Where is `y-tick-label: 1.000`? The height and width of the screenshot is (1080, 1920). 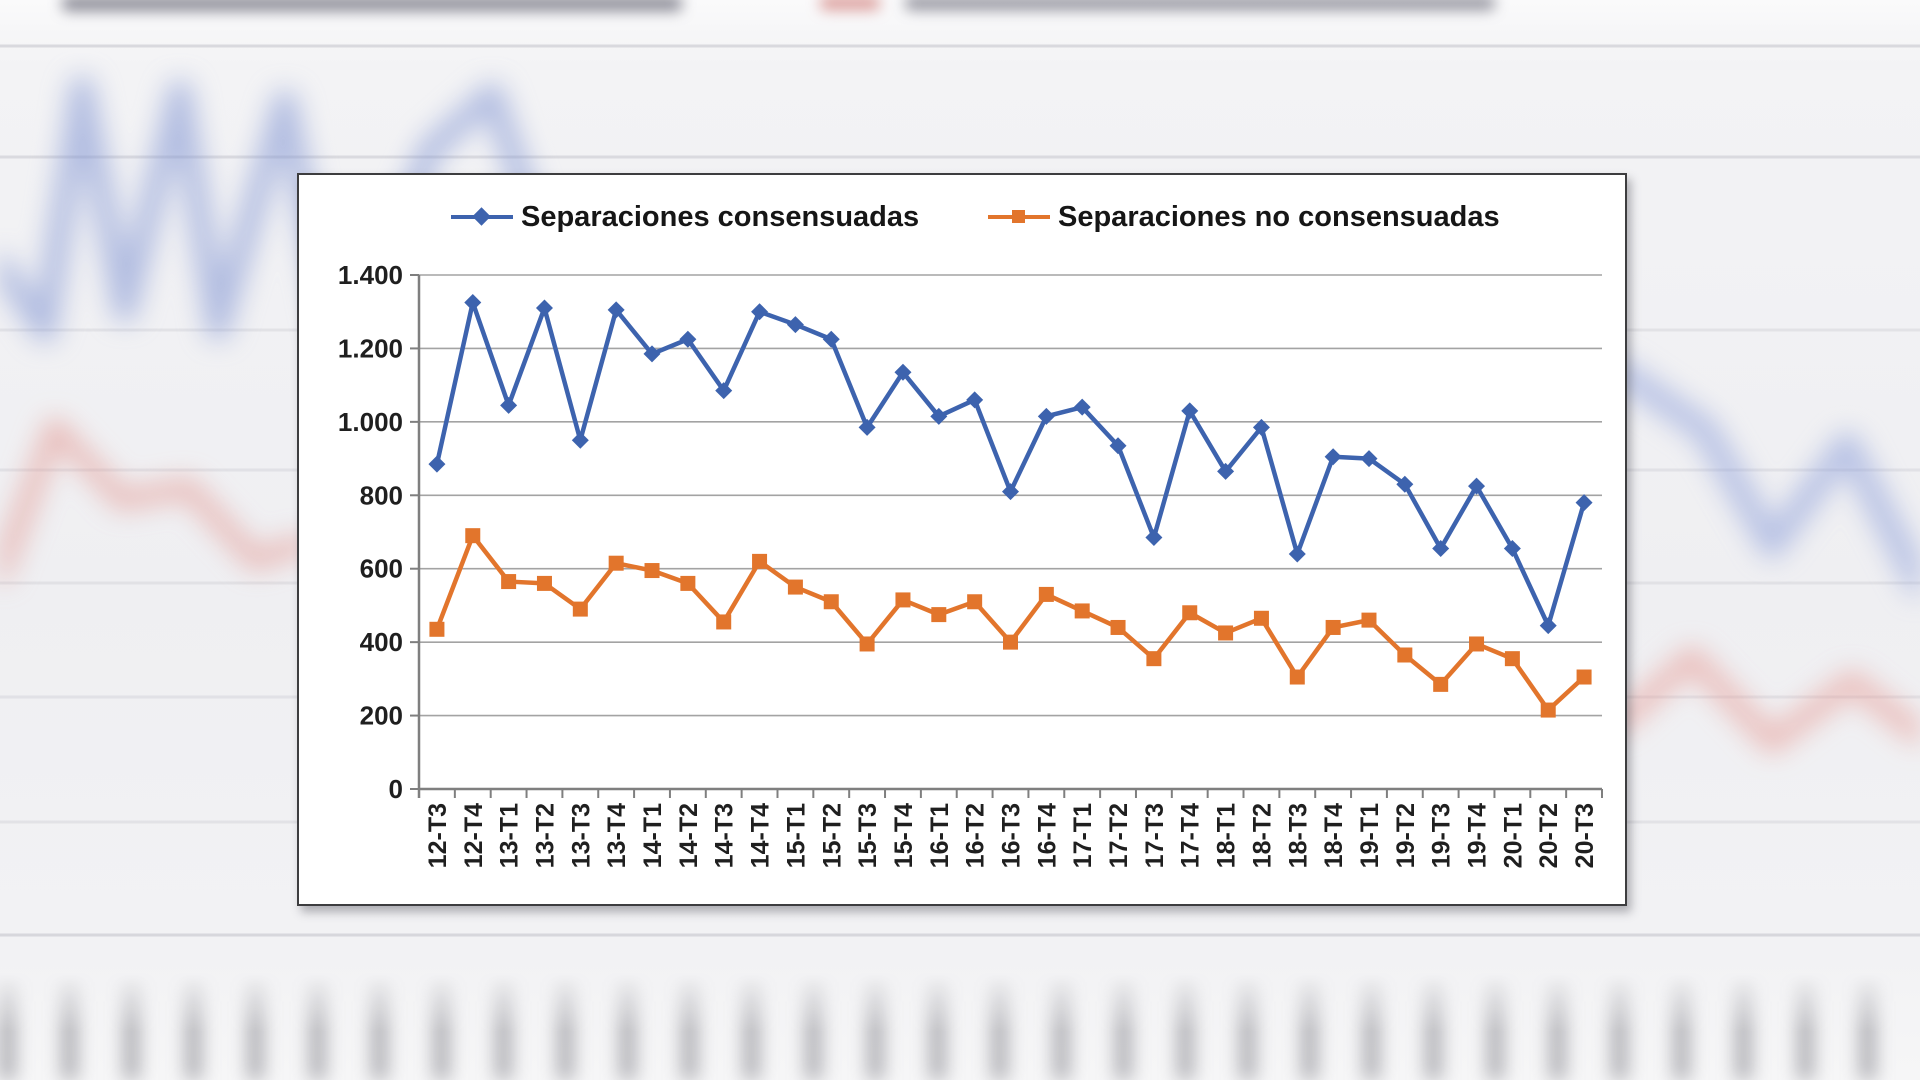 y-tick-label: 1.000 is located at coordinates (370, 422).